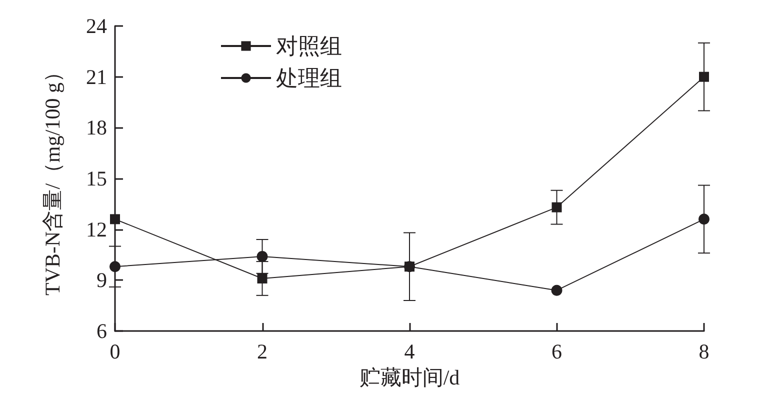 The image size is (759, 417). I want to click on x-tick-label: 4, so click(410, 352).